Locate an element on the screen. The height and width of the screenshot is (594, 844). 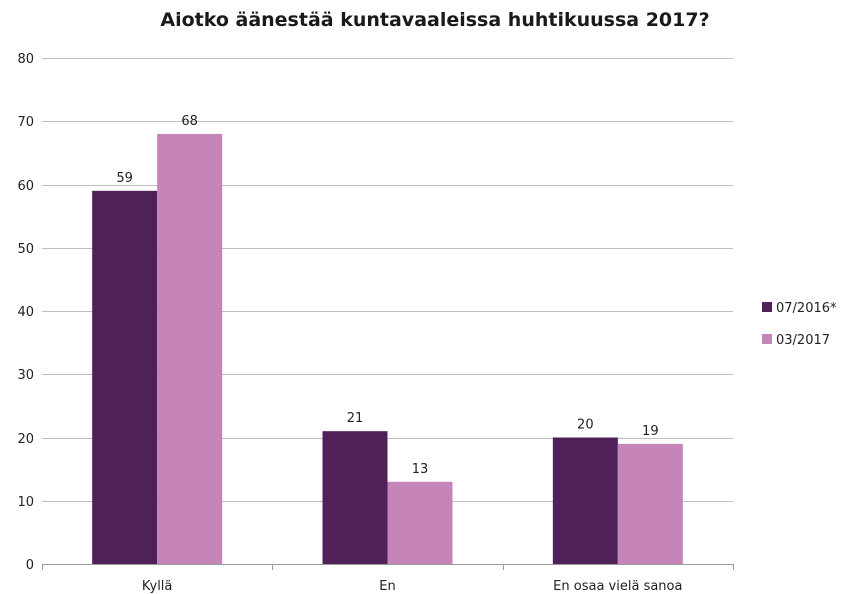
y-tick-label: 40 is located at coordinates (25, 312).